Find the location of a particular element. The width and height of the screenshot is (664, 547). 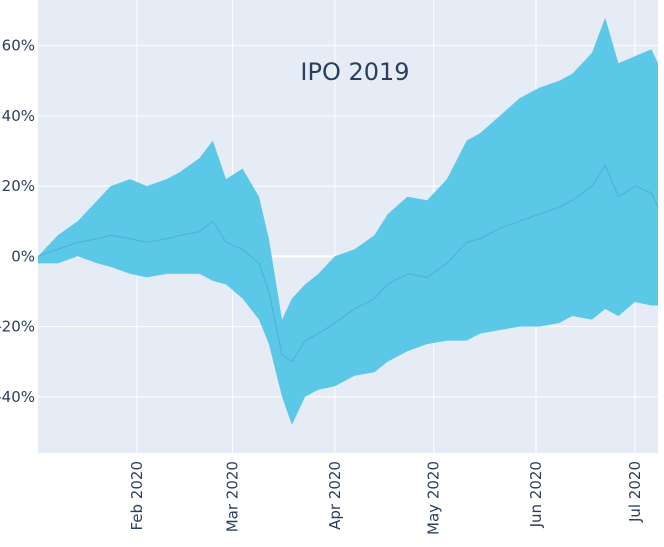

y-tick-label: -20% is located at coordinates (17, 327).